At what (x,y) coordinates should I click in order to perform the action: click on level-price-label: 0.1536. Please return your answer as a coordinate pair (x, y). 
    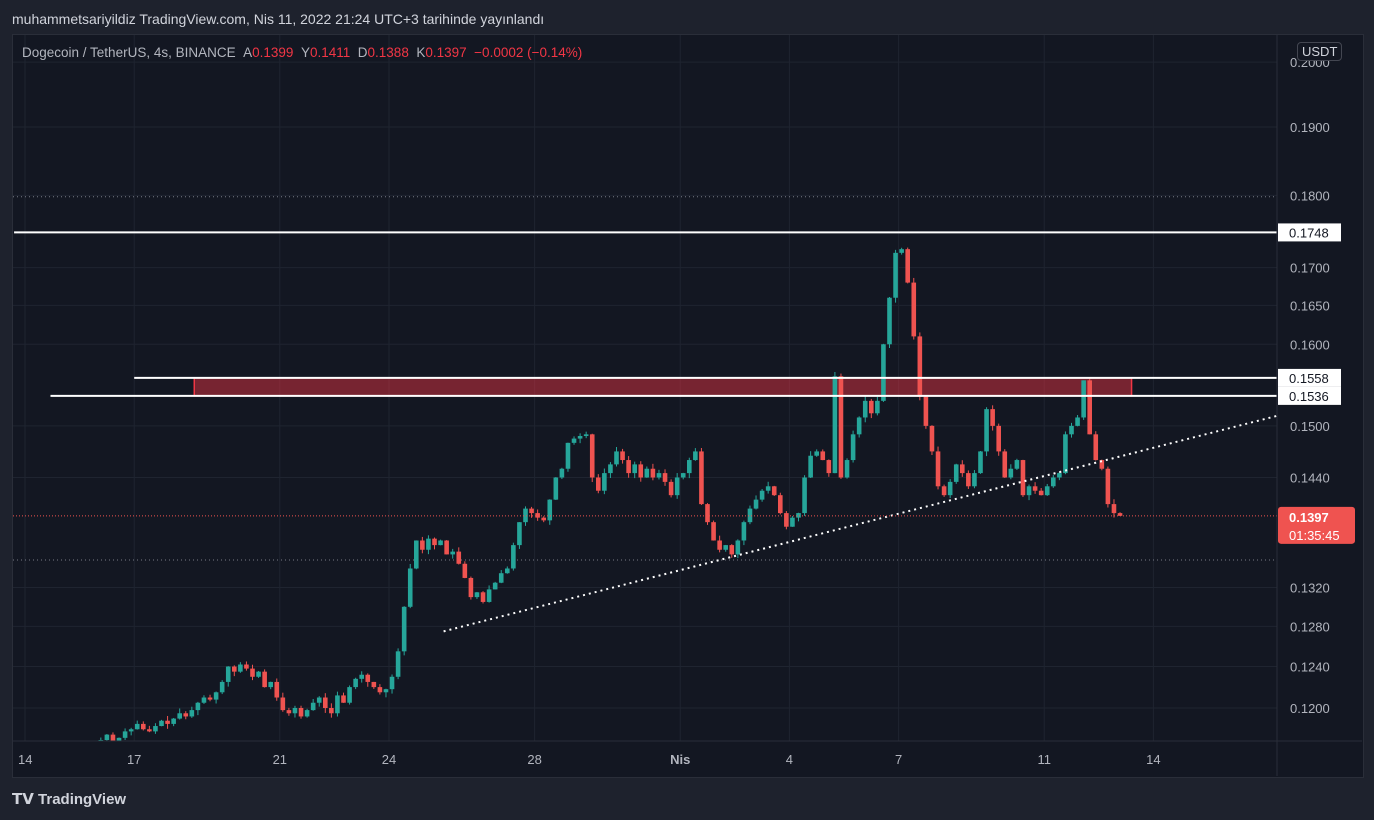
    Looking at the image, I should click on (1309, 396).